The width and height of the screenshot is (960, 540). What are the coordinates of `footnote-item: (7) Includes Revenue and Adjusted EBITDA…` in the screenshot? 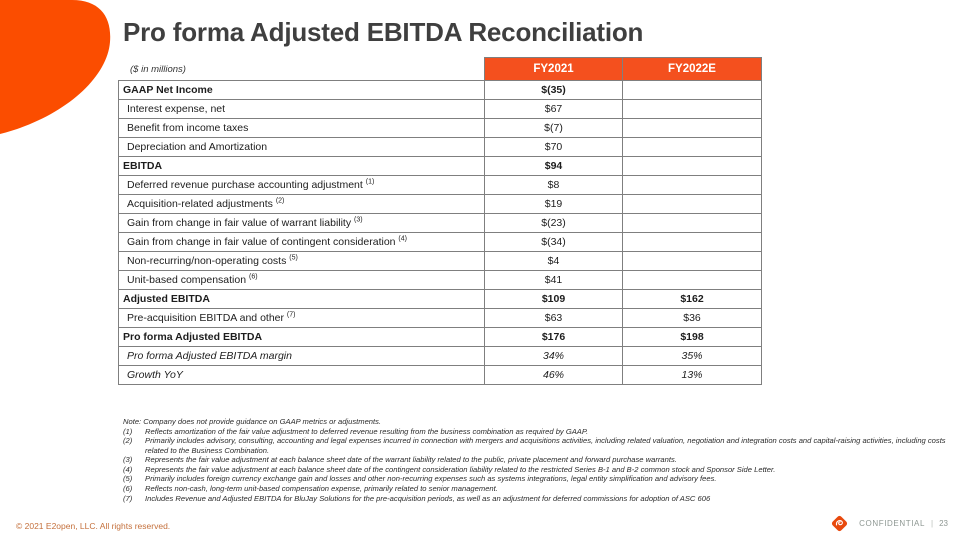 It's located at (539, 499).